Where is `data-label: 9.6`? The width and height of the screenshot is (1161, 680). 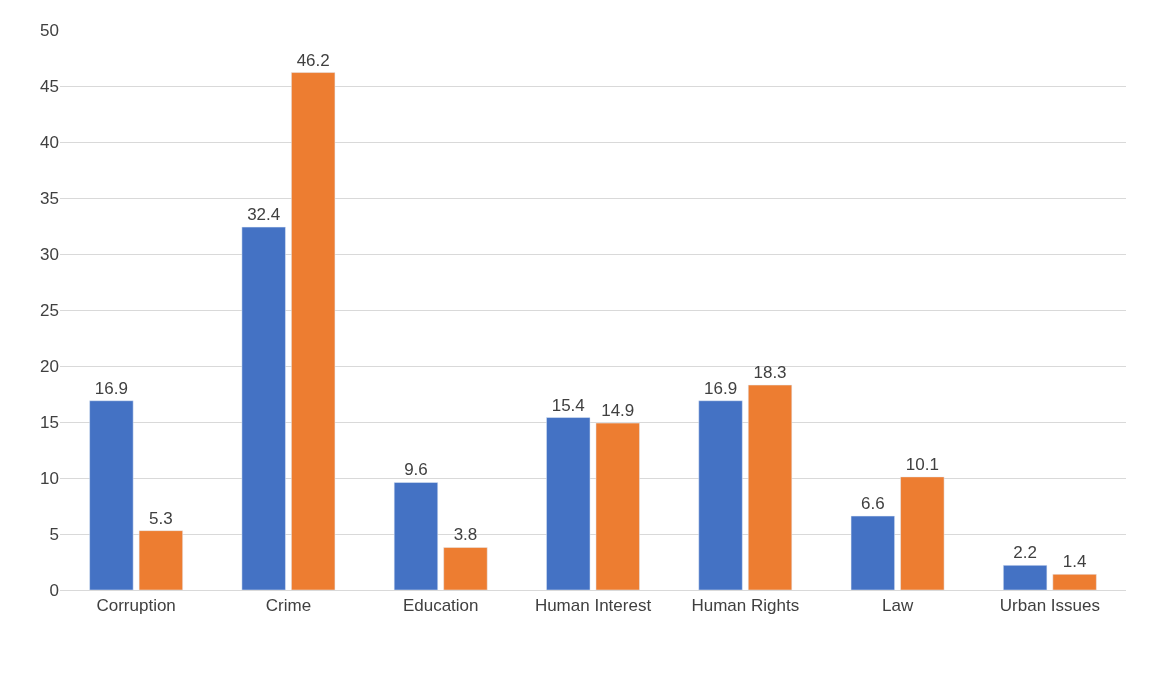
data-label: 9.6 is located at coordinates (416, 470).